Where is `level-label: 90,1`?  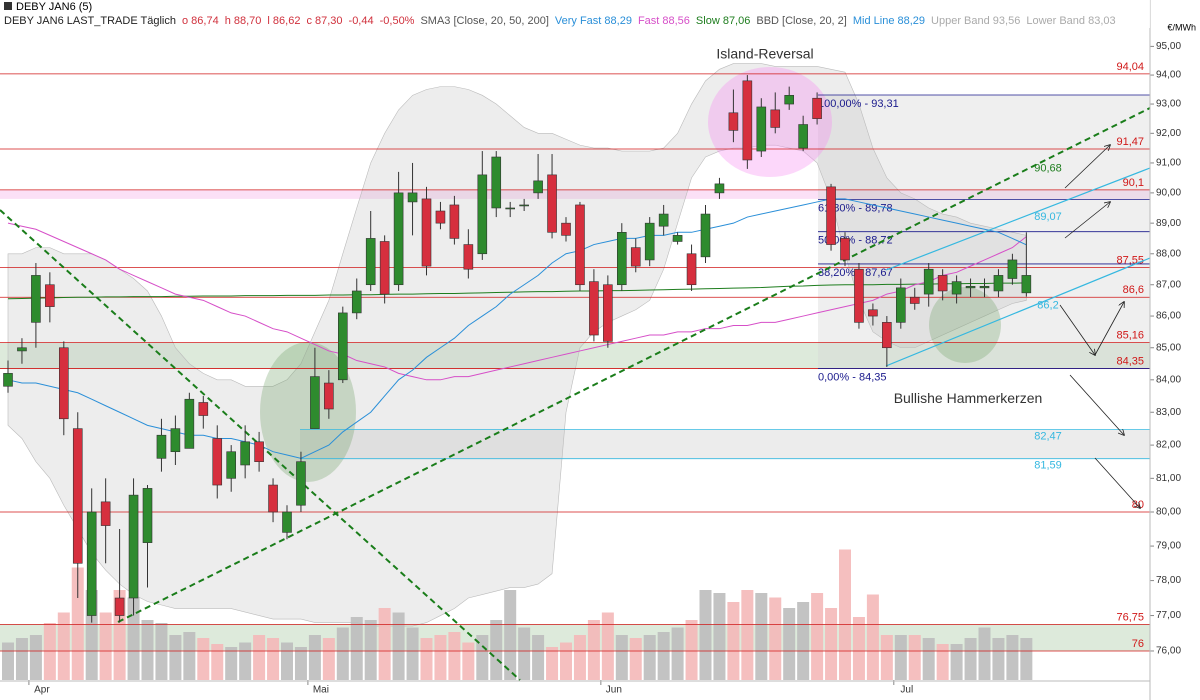
level-label: 90,1 is located at coordinates (1133, 183).